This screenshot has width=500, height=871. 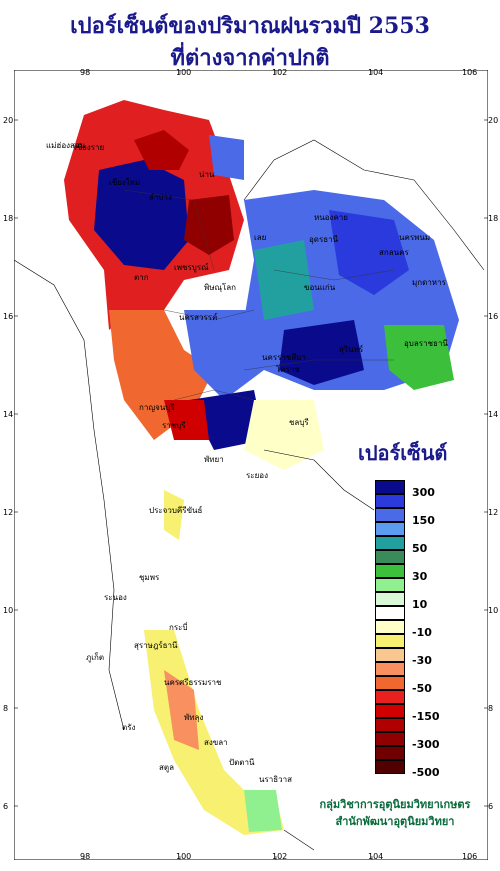 I want to click on x-tick-top: 100, so click(x=184, y=72).